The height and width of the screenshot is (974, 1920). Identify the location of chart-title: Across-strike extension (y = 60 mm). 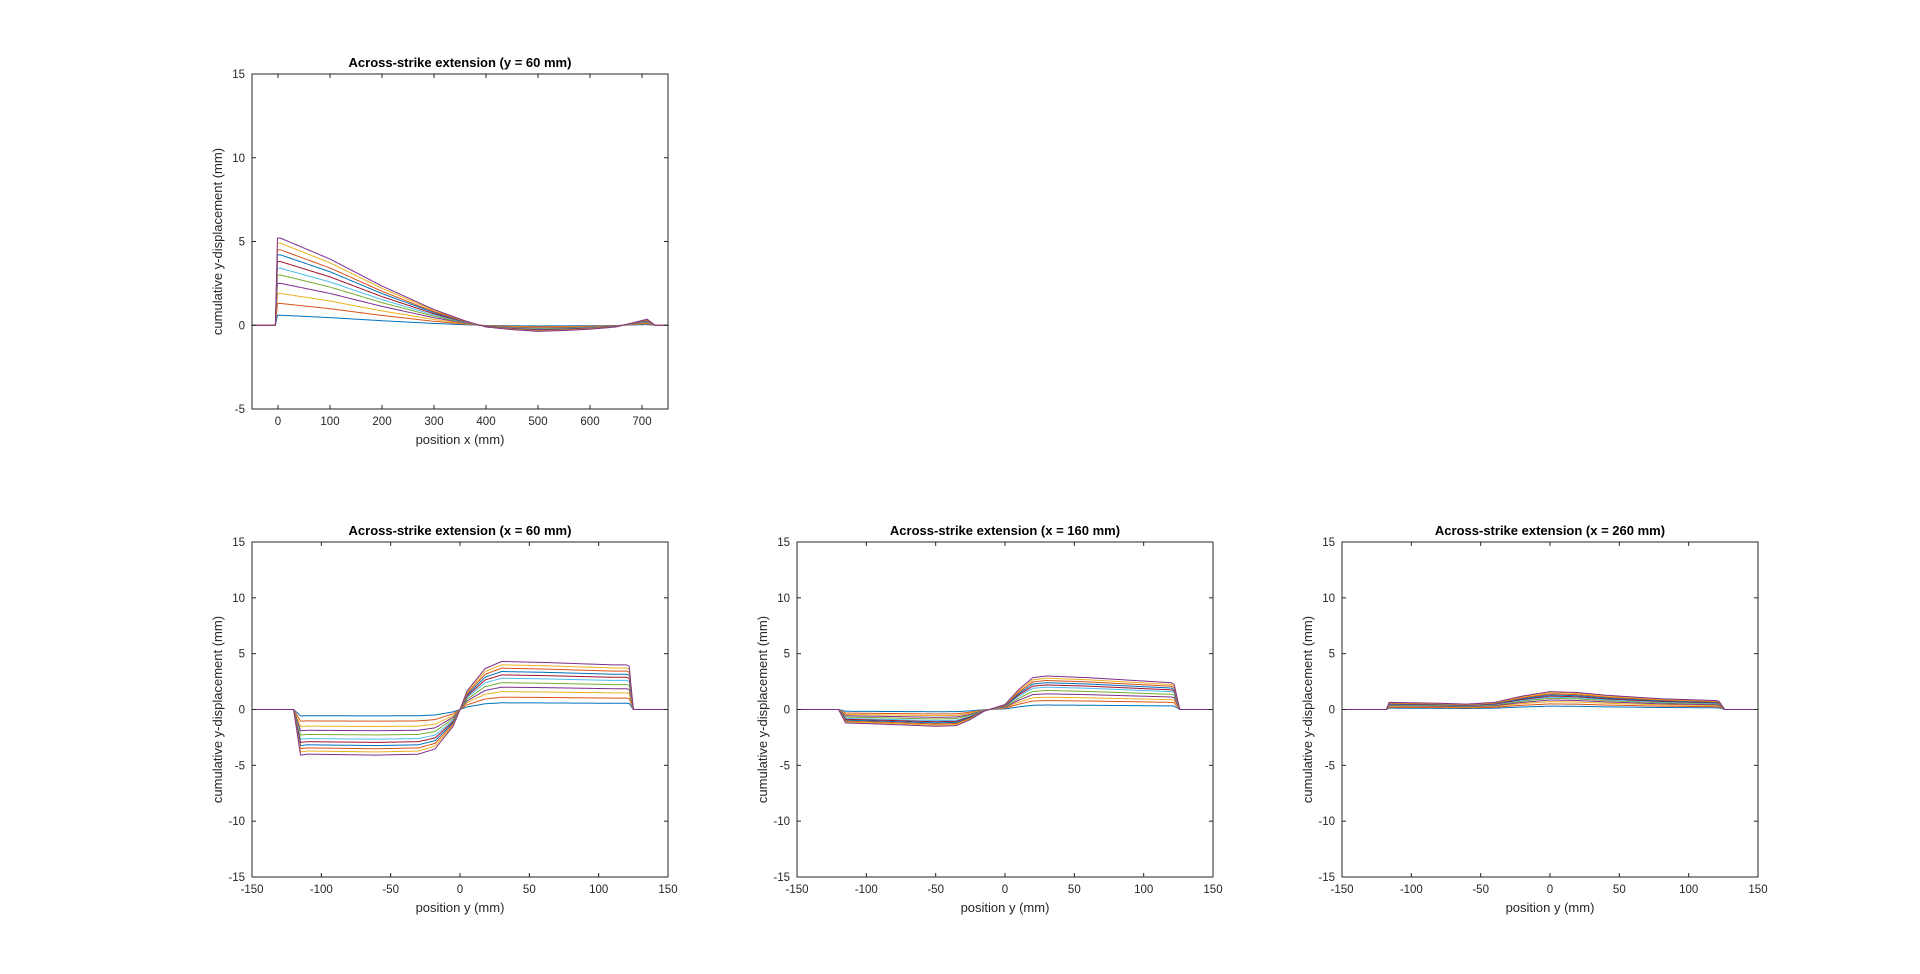
(460, 62).